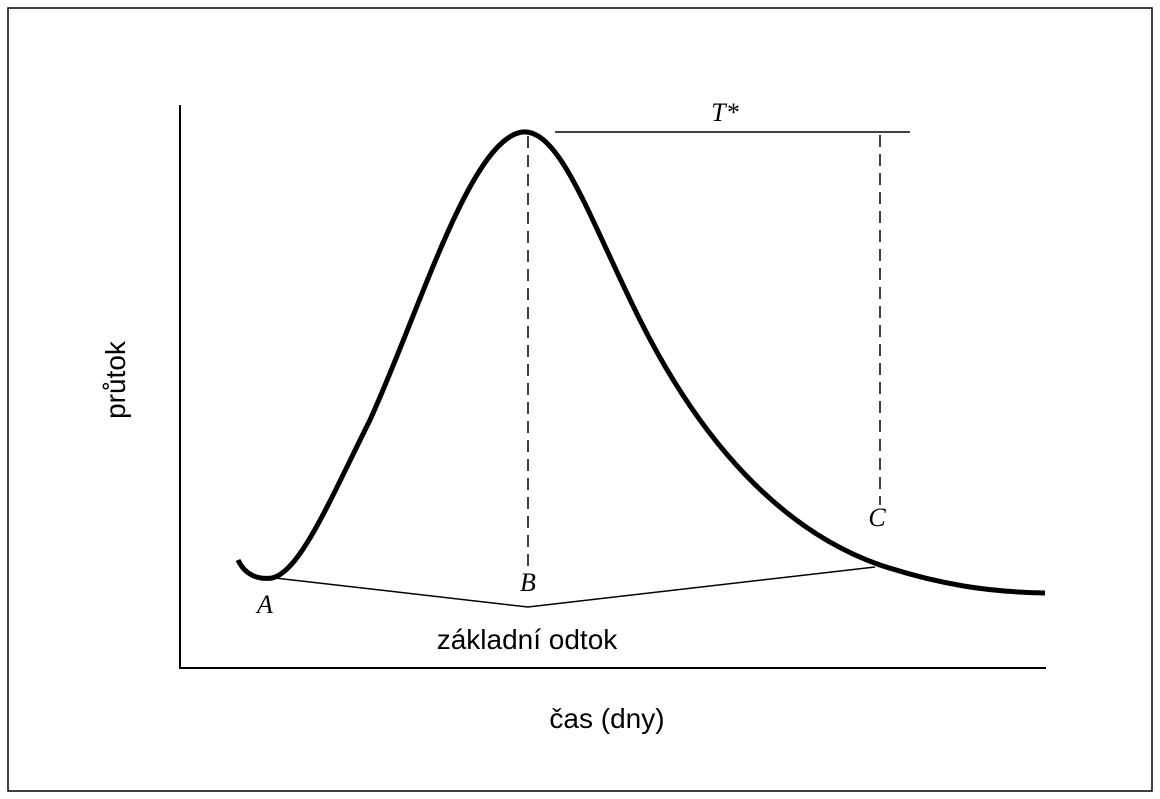 Image resolution: width=1160 pixels, height=799 pixels. Describe the element at coordinates (877, 517) in the screenshot. I see `point-label: C` at that location.